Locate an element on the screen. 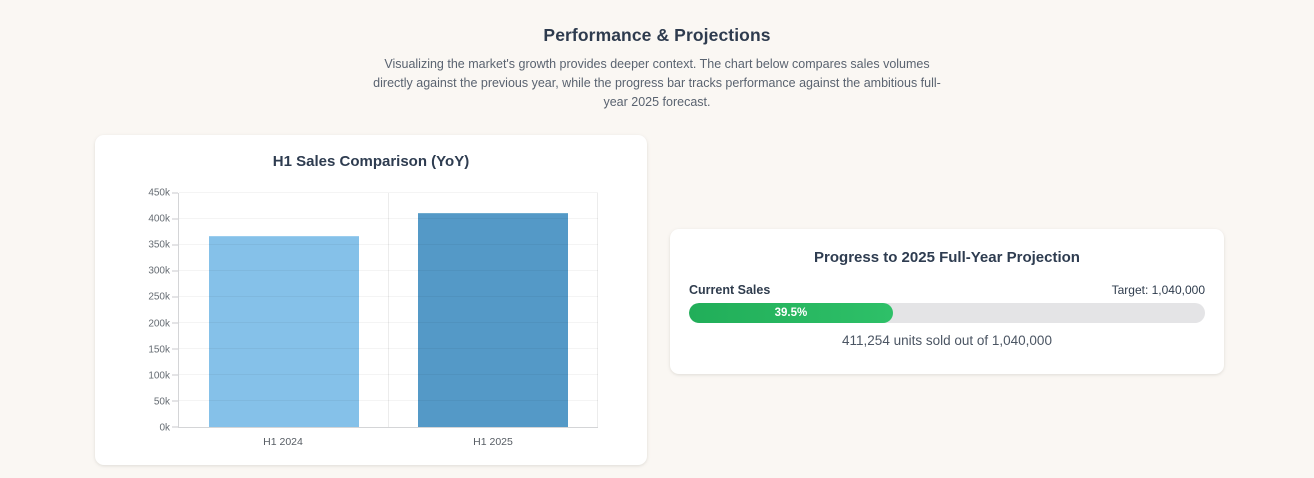 Image resolution: width=1314 pixels, height=478 pixels. y-axis-tick-label: 100k is located at coordinates (159, 376).